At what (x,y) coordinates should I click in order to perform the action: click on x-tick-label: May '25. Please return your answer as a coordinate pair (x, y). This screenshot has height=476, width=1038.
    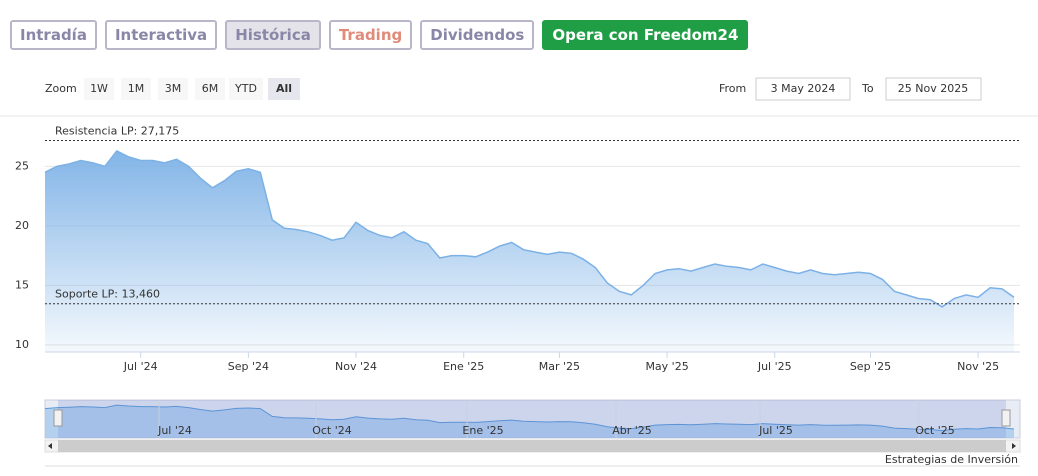
    Looking at the image, I should click on (666, 366).